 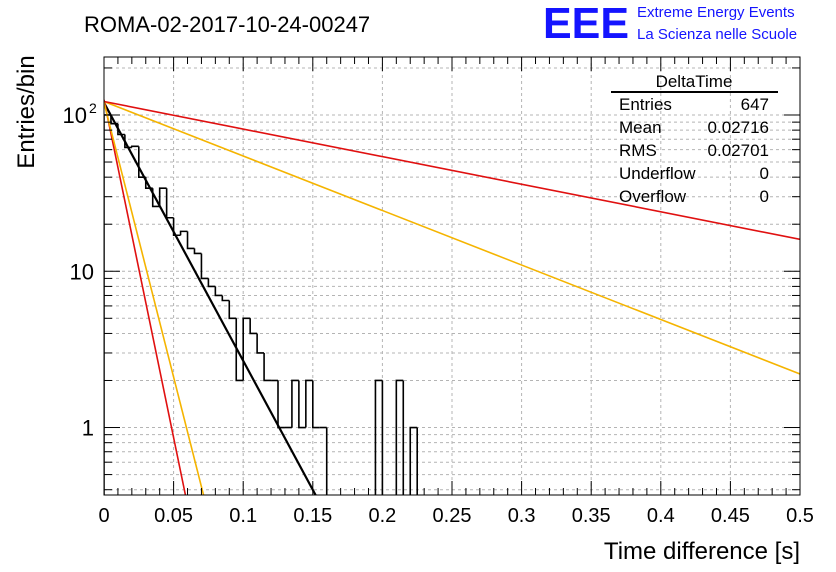 What do you see at coordinates (738, 127) in the screenshot?
I see `stats-value-mean: 0.02716` at bounding box center [738, 127].